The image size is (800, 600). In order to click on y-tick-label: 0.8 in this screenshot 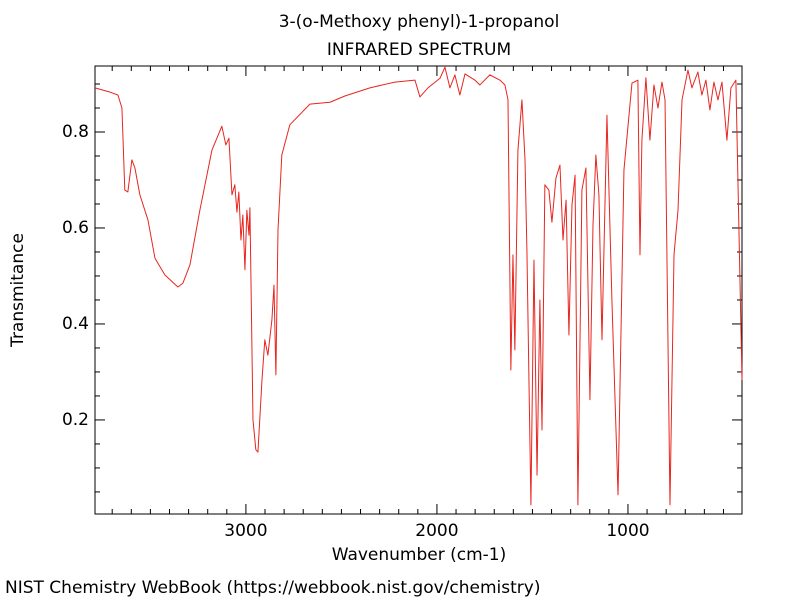, I will do `click(75, 132)`.